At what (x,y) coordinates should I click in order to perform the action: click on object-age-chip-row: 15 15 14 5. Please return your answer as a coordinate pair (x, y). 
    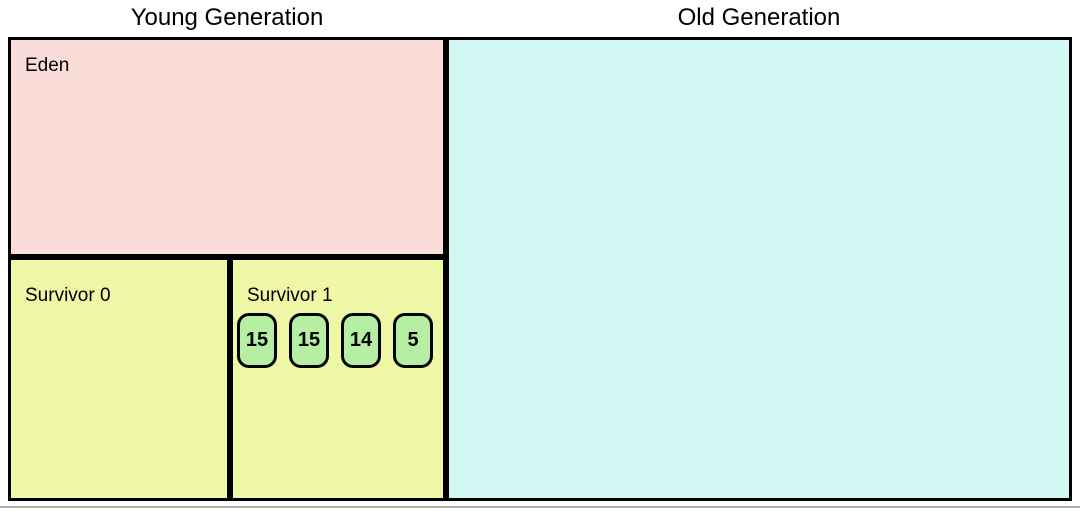
    Looking at the image, I should click on (335, 340).